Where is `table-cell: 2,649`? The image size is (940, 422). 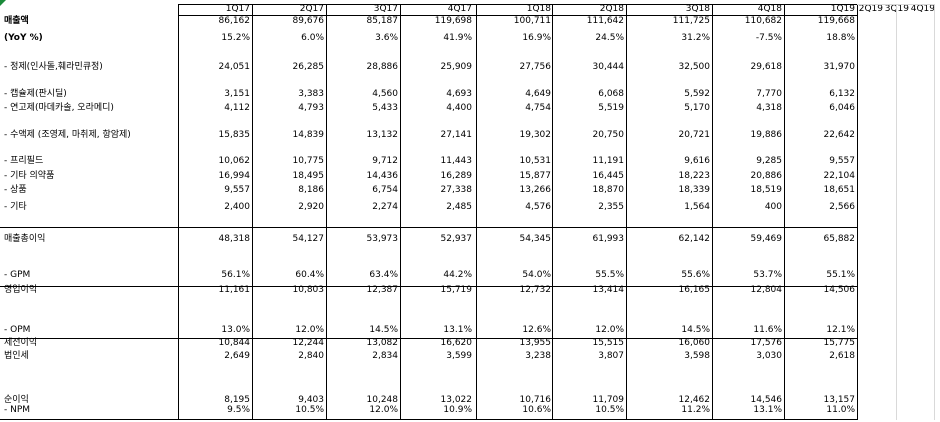 table-cell: 2,649 is located at coordinates (237, 356).